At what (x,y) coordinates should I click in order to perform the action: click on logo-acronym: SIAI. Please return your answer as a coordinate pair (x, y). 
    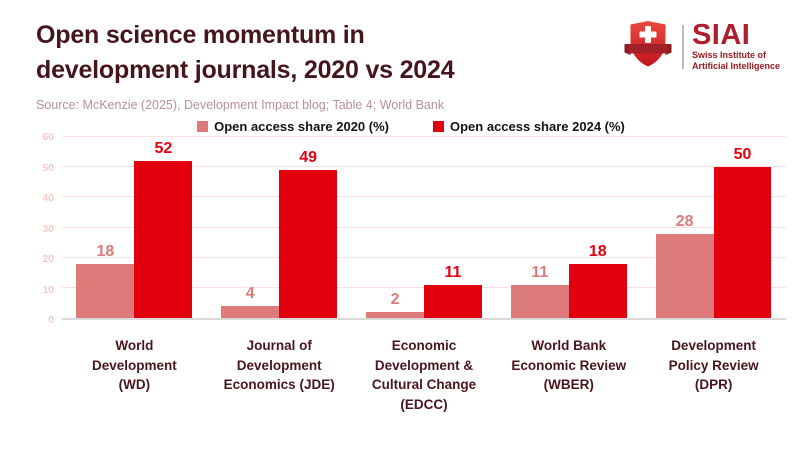
    Looking at the image, I should click on (721, 34).